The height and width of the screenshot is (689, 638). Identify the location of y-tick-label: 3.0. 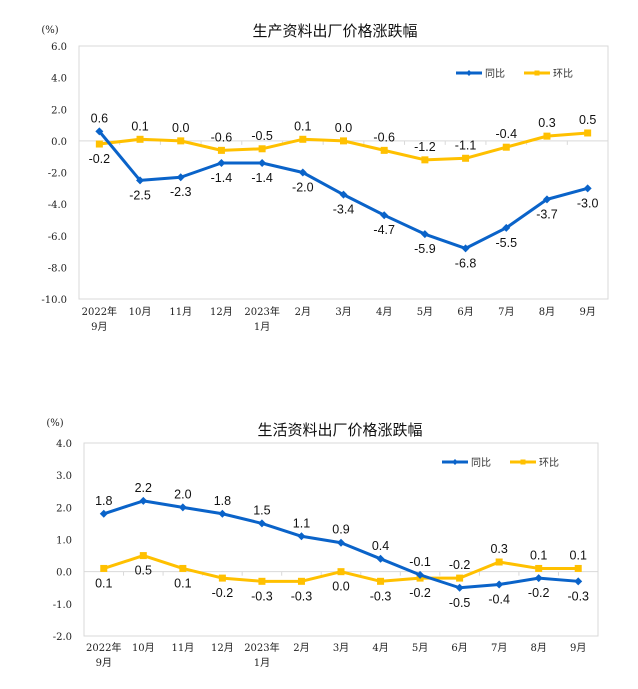
(64, 476).